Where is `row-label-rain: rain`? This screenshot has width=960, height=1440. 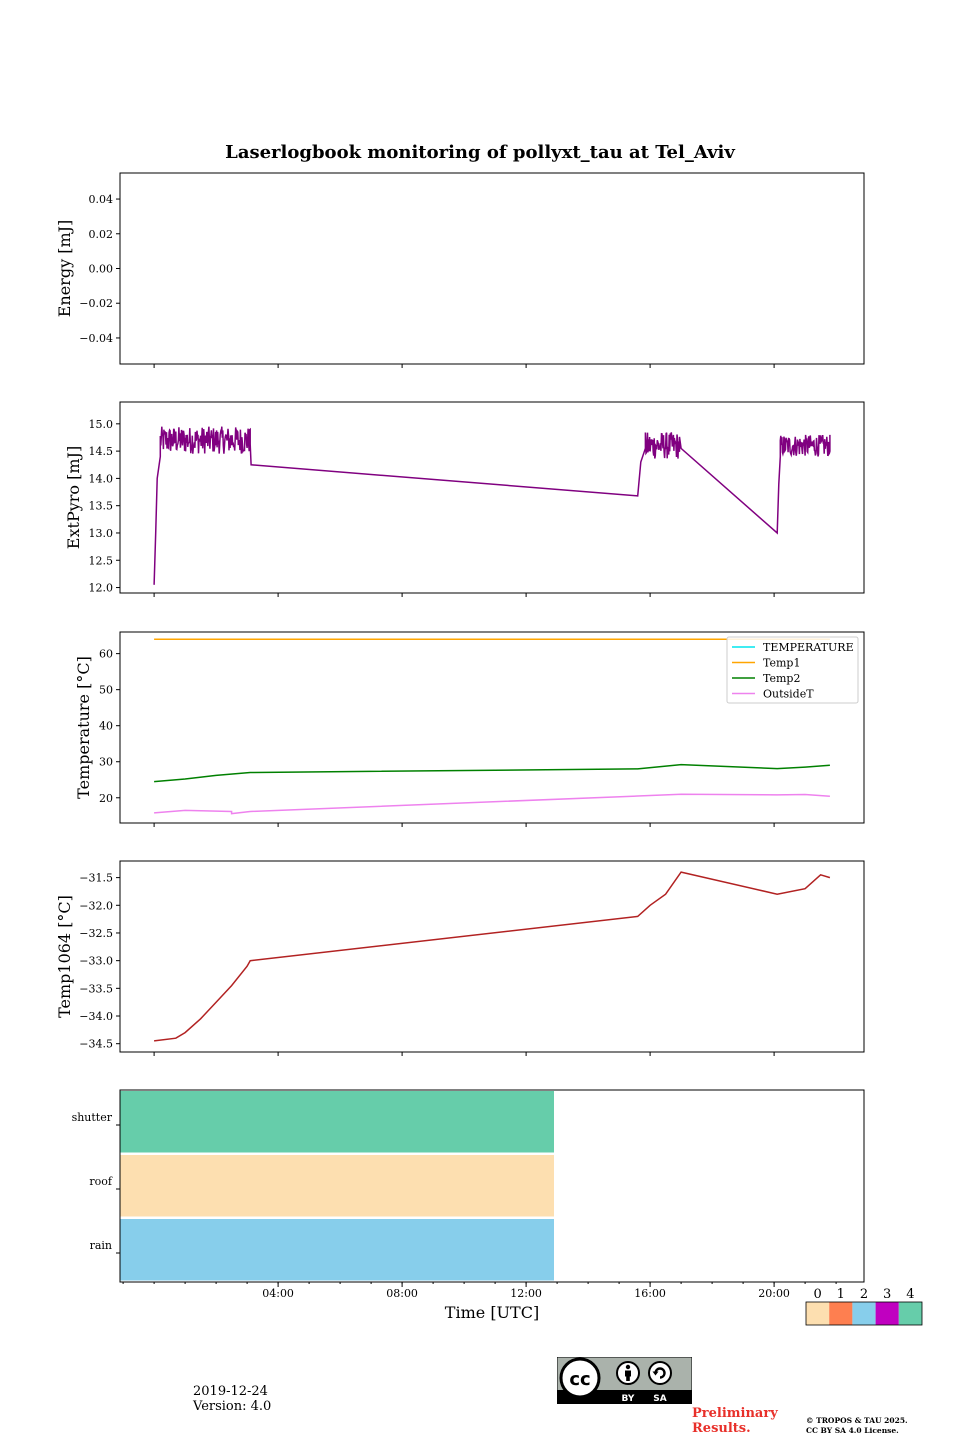
row-label-rain: rain is located at coordinates (101, 1245).